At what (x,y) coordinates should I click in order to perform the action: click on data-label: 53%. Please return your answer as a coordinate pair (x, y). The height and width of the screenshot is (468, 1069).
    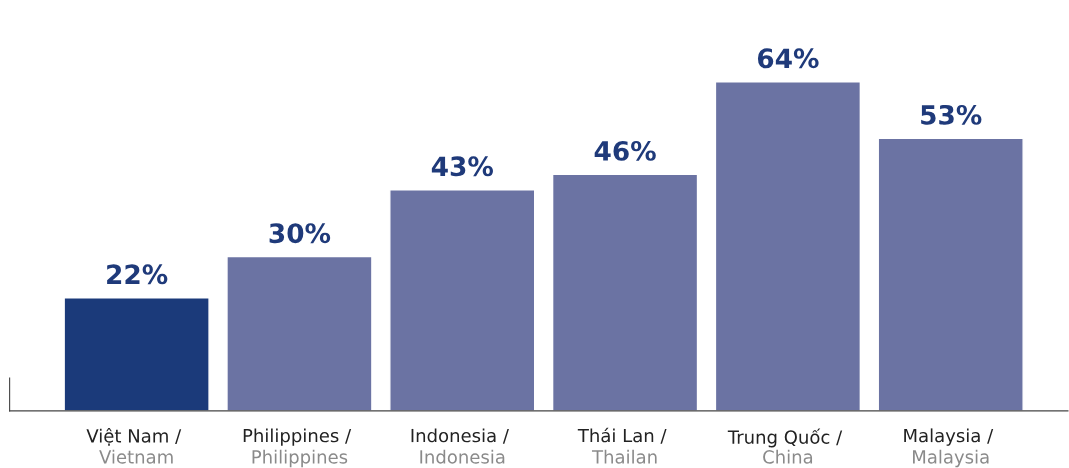
    Looking at the image, I should click on (951, 114).